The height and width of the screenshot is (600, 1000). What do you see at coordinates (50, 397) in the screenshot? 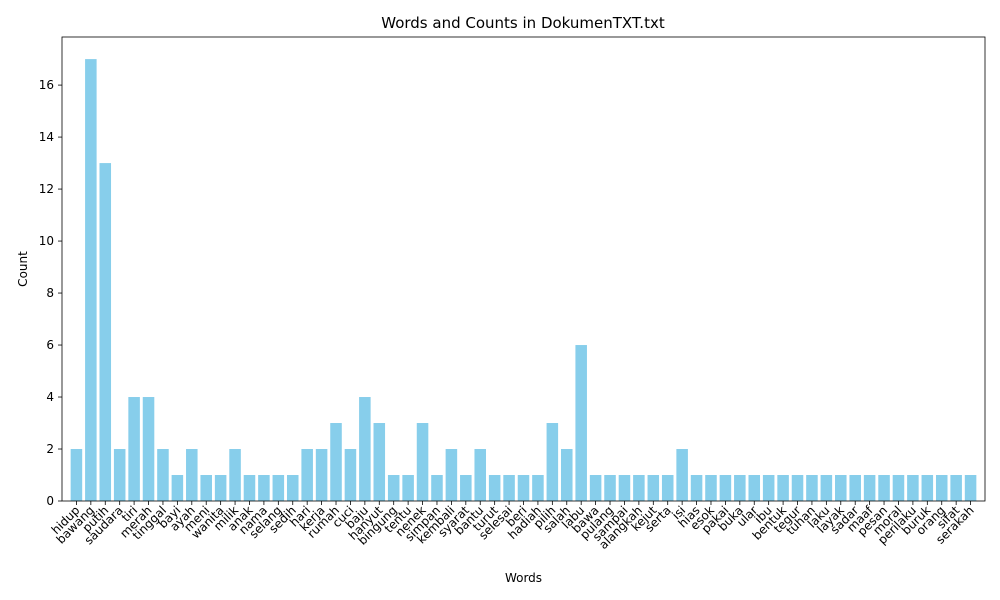
I see `y-tick-label: 4` at bounding box center [50, 397].